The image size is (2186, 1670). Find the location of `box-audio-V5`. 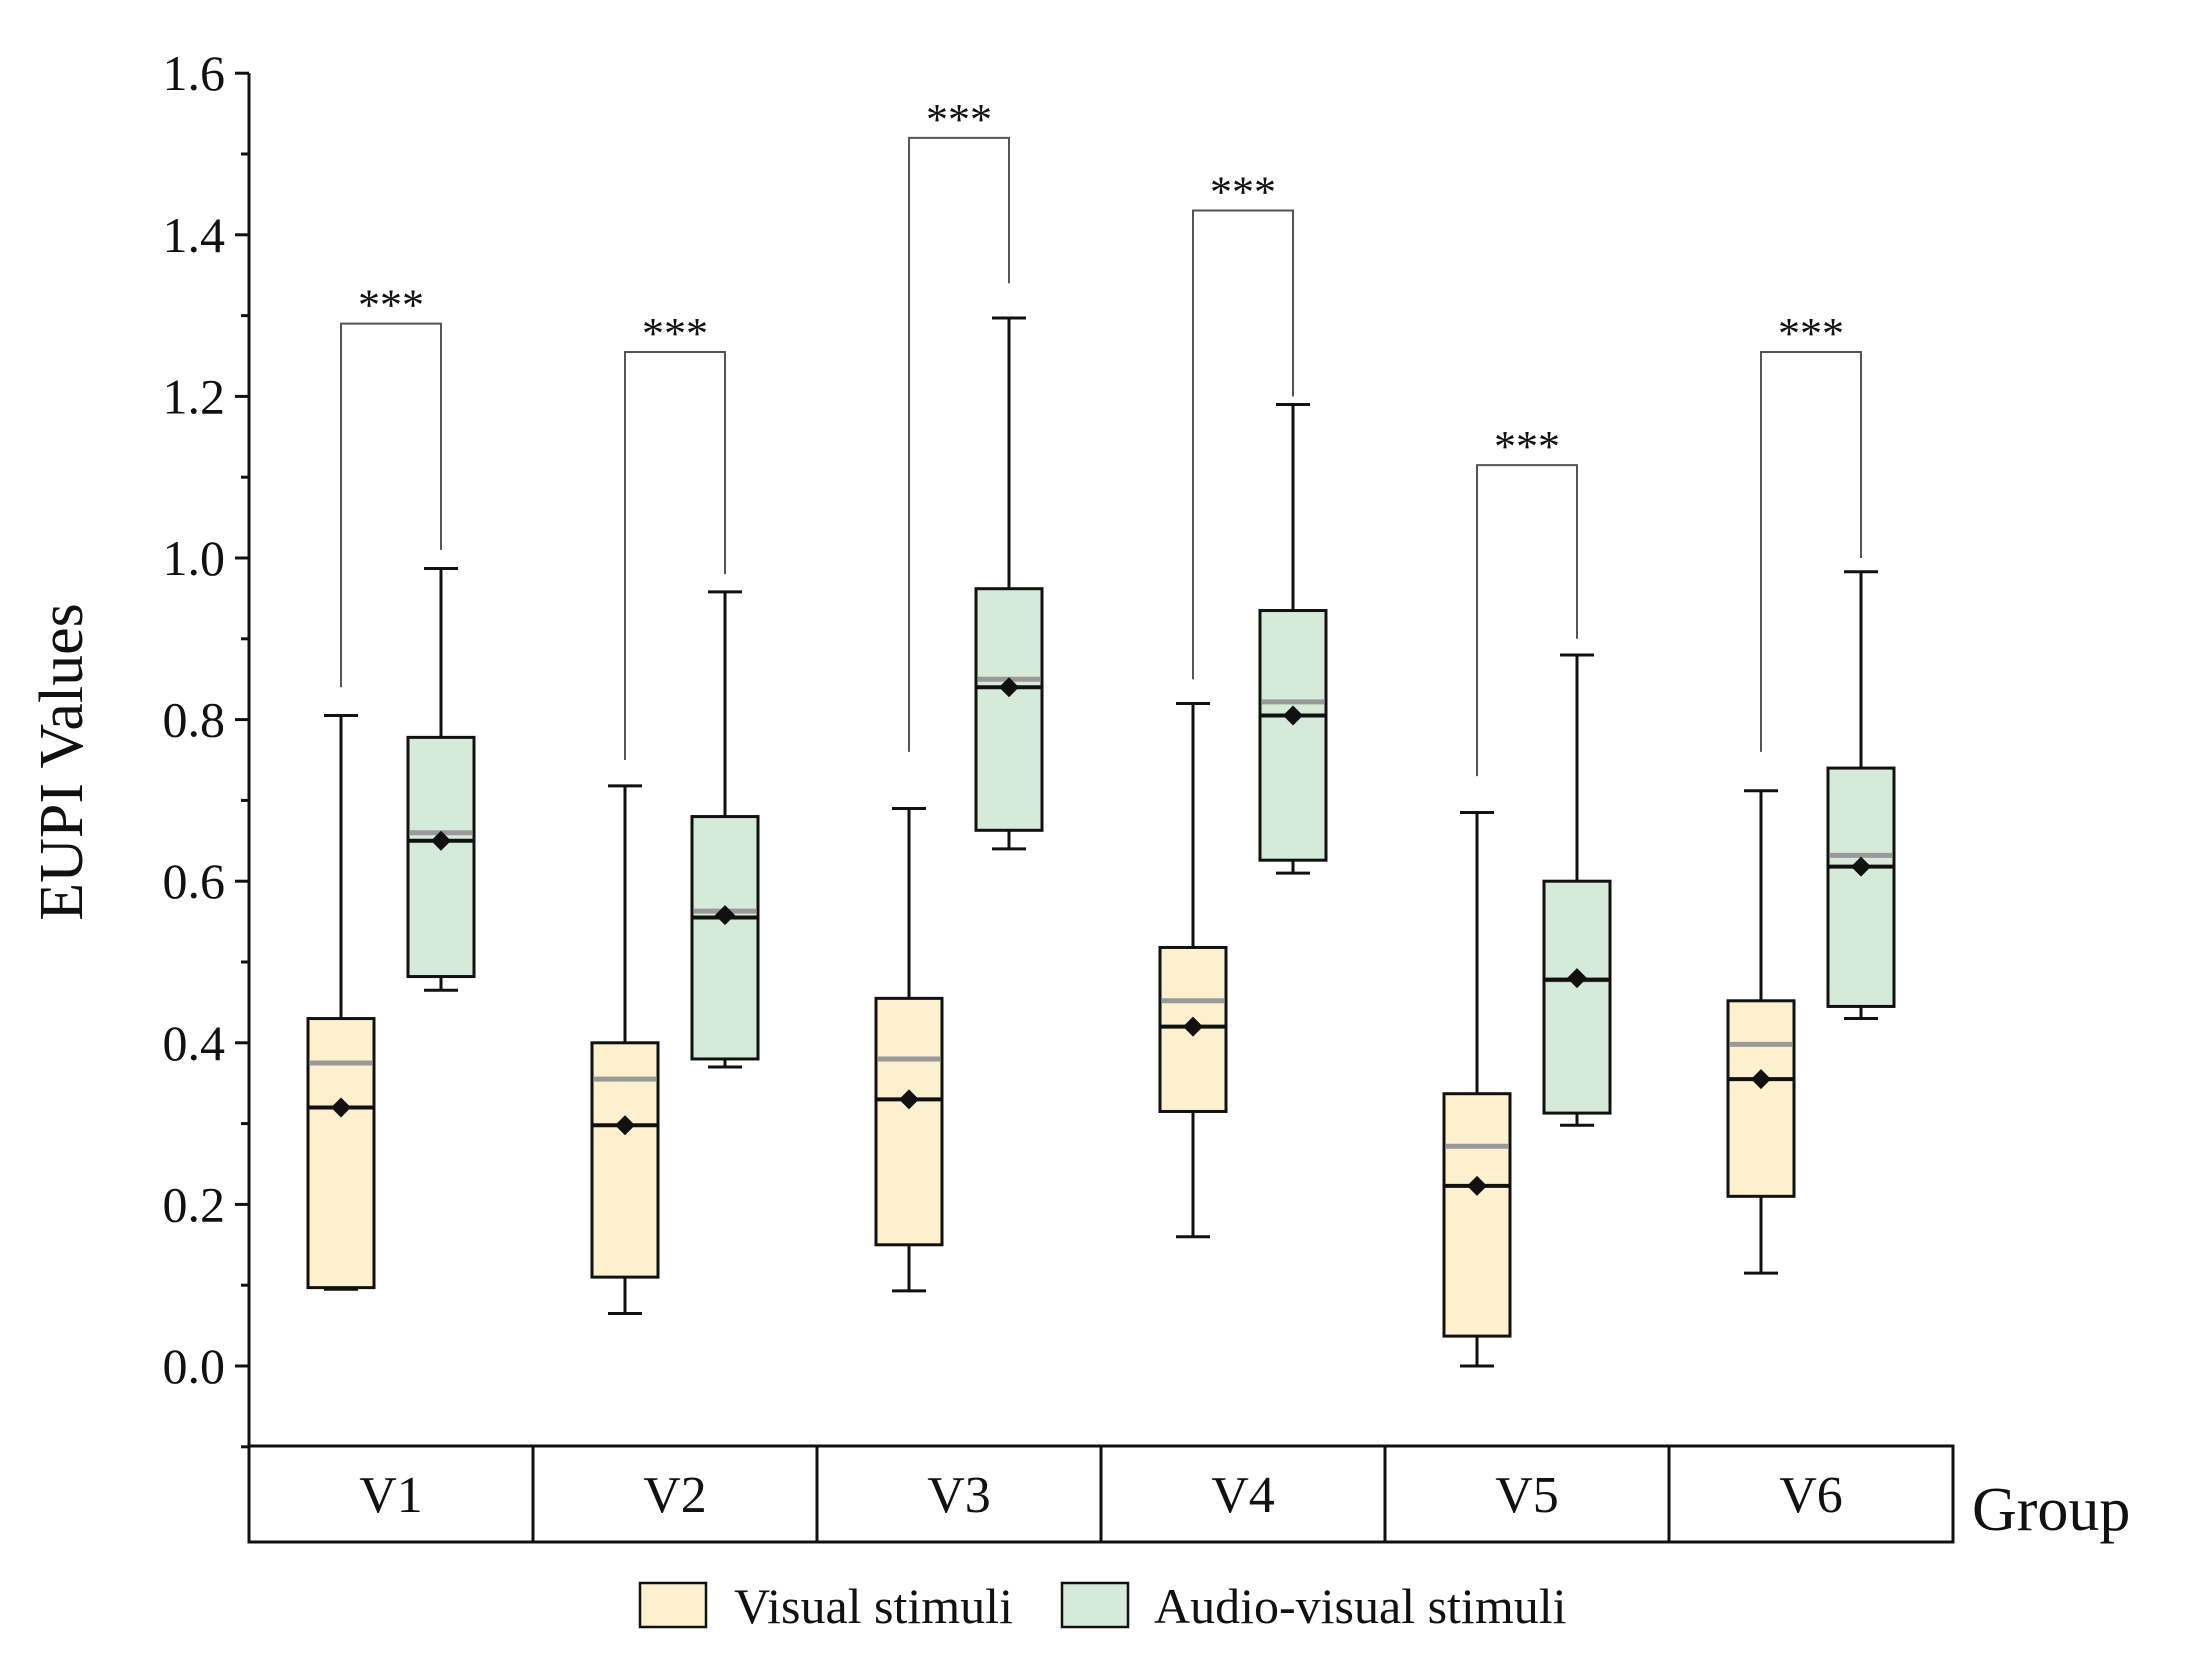

box-audio-V5 is located at coordinates (1577, 890).